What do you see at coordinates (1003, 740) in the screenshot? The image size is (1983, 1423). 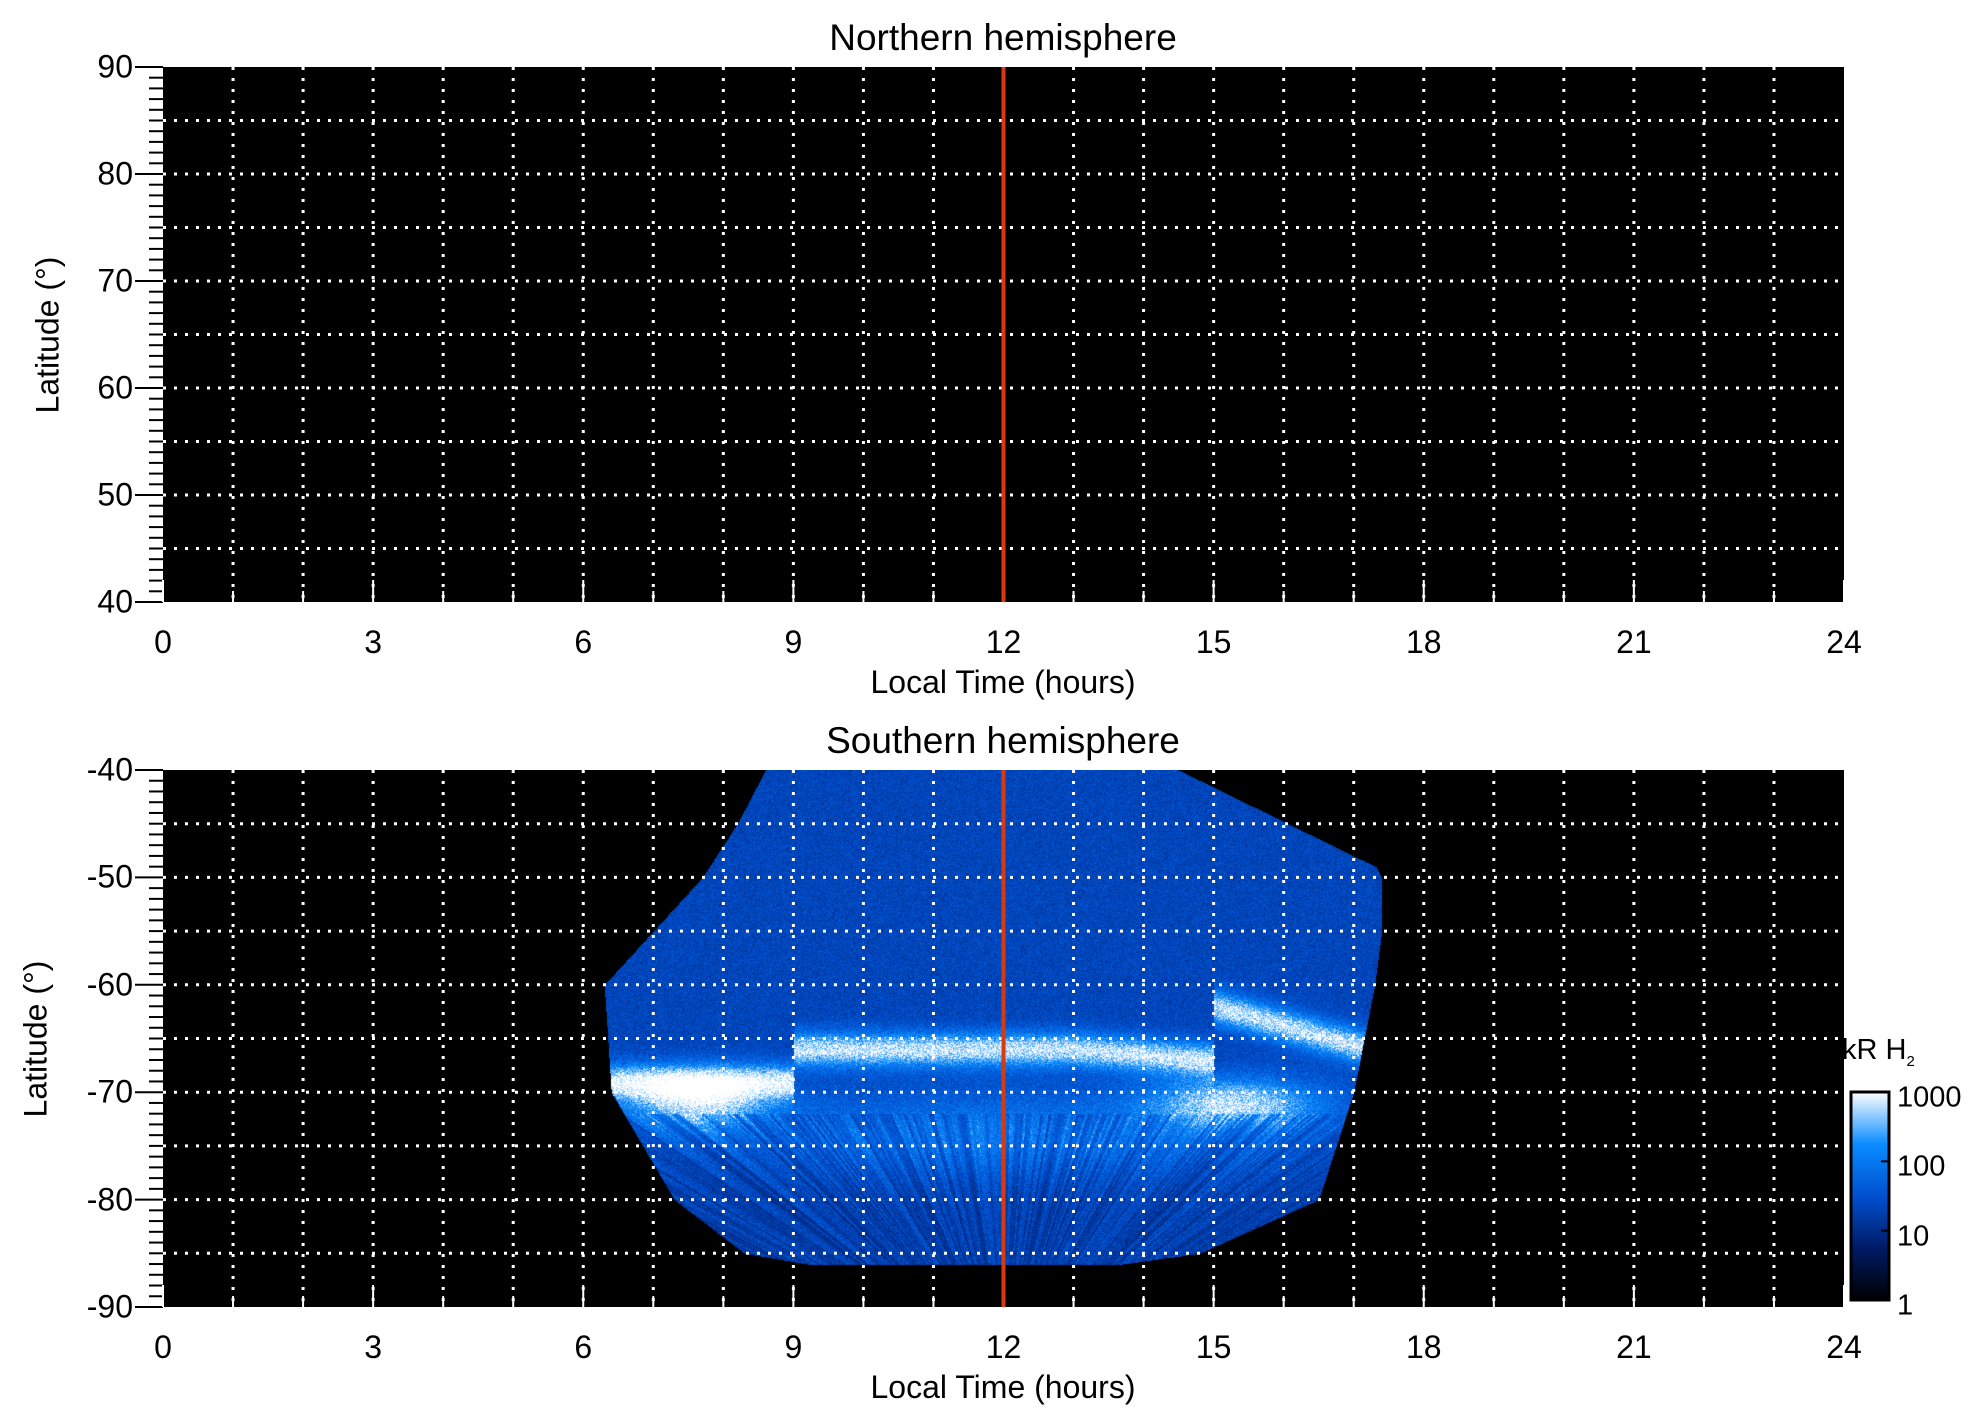 I see `panel-title: Southern hemisphere` at bounding box center [1003, 740].